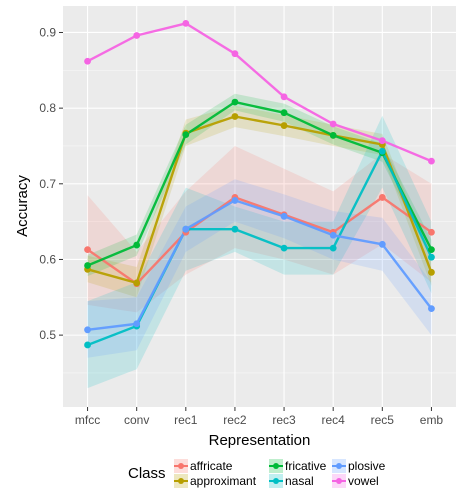  Describe the element at coordinates (259, 240) in the screenshot. I see `line-affricate` at that location.